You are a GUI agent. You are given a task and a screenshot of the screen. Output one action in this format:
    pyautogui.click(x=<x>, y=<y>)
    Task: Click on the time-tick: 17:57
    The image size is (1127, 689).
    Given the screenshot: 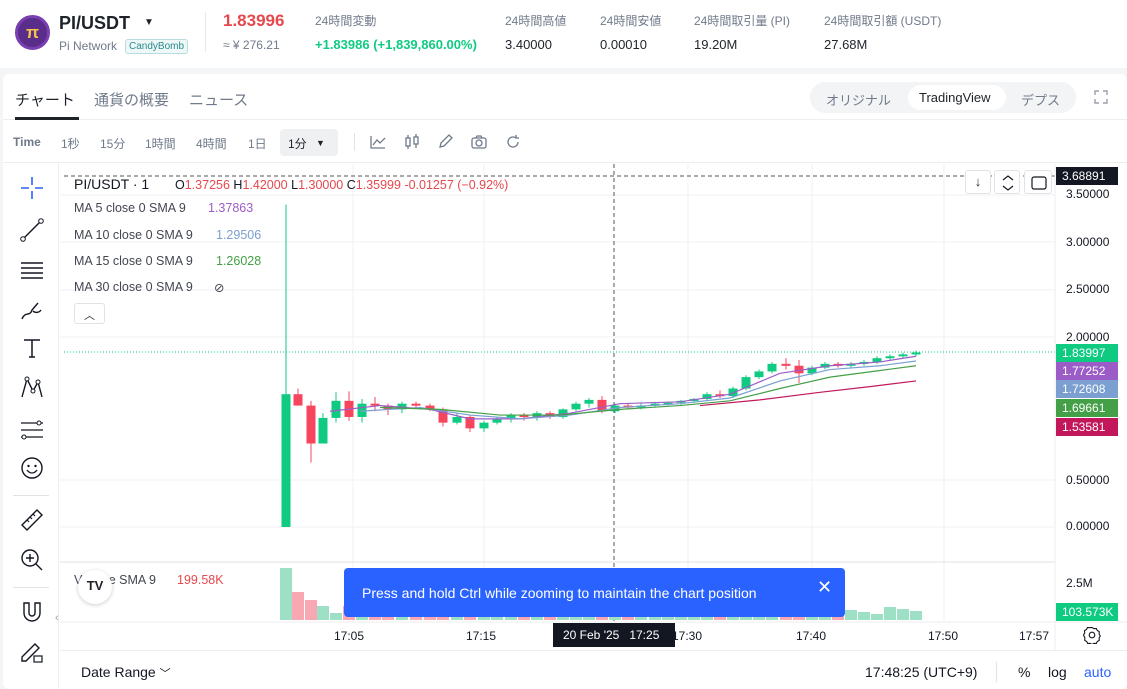 What is the action you would take?
    pyautogui.click(x=1034, y=636)
    